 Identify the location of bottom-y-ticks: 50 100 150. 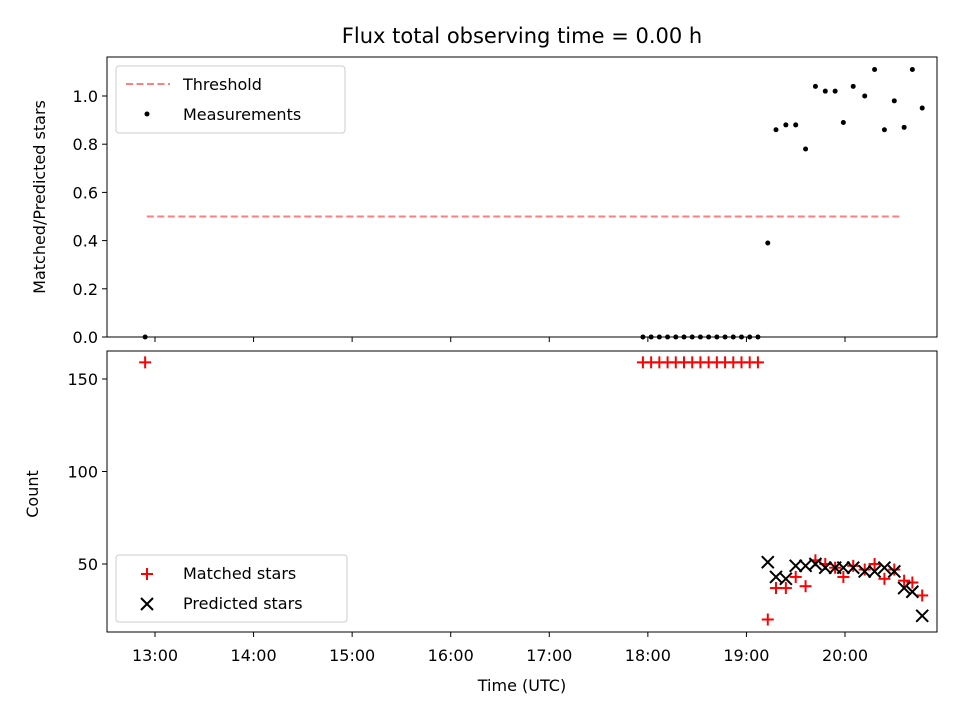
(87, 472).